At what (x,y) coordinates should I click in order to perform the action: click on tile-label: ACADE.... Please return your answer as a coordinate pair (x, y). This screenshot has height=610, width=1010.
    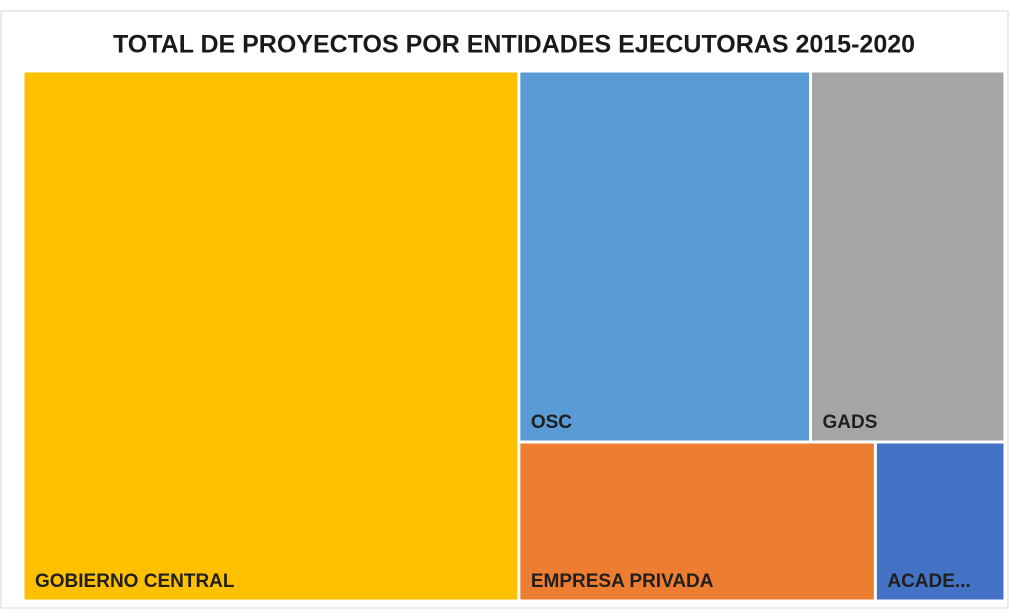
    Looking at the image, I should click on (928, 581).